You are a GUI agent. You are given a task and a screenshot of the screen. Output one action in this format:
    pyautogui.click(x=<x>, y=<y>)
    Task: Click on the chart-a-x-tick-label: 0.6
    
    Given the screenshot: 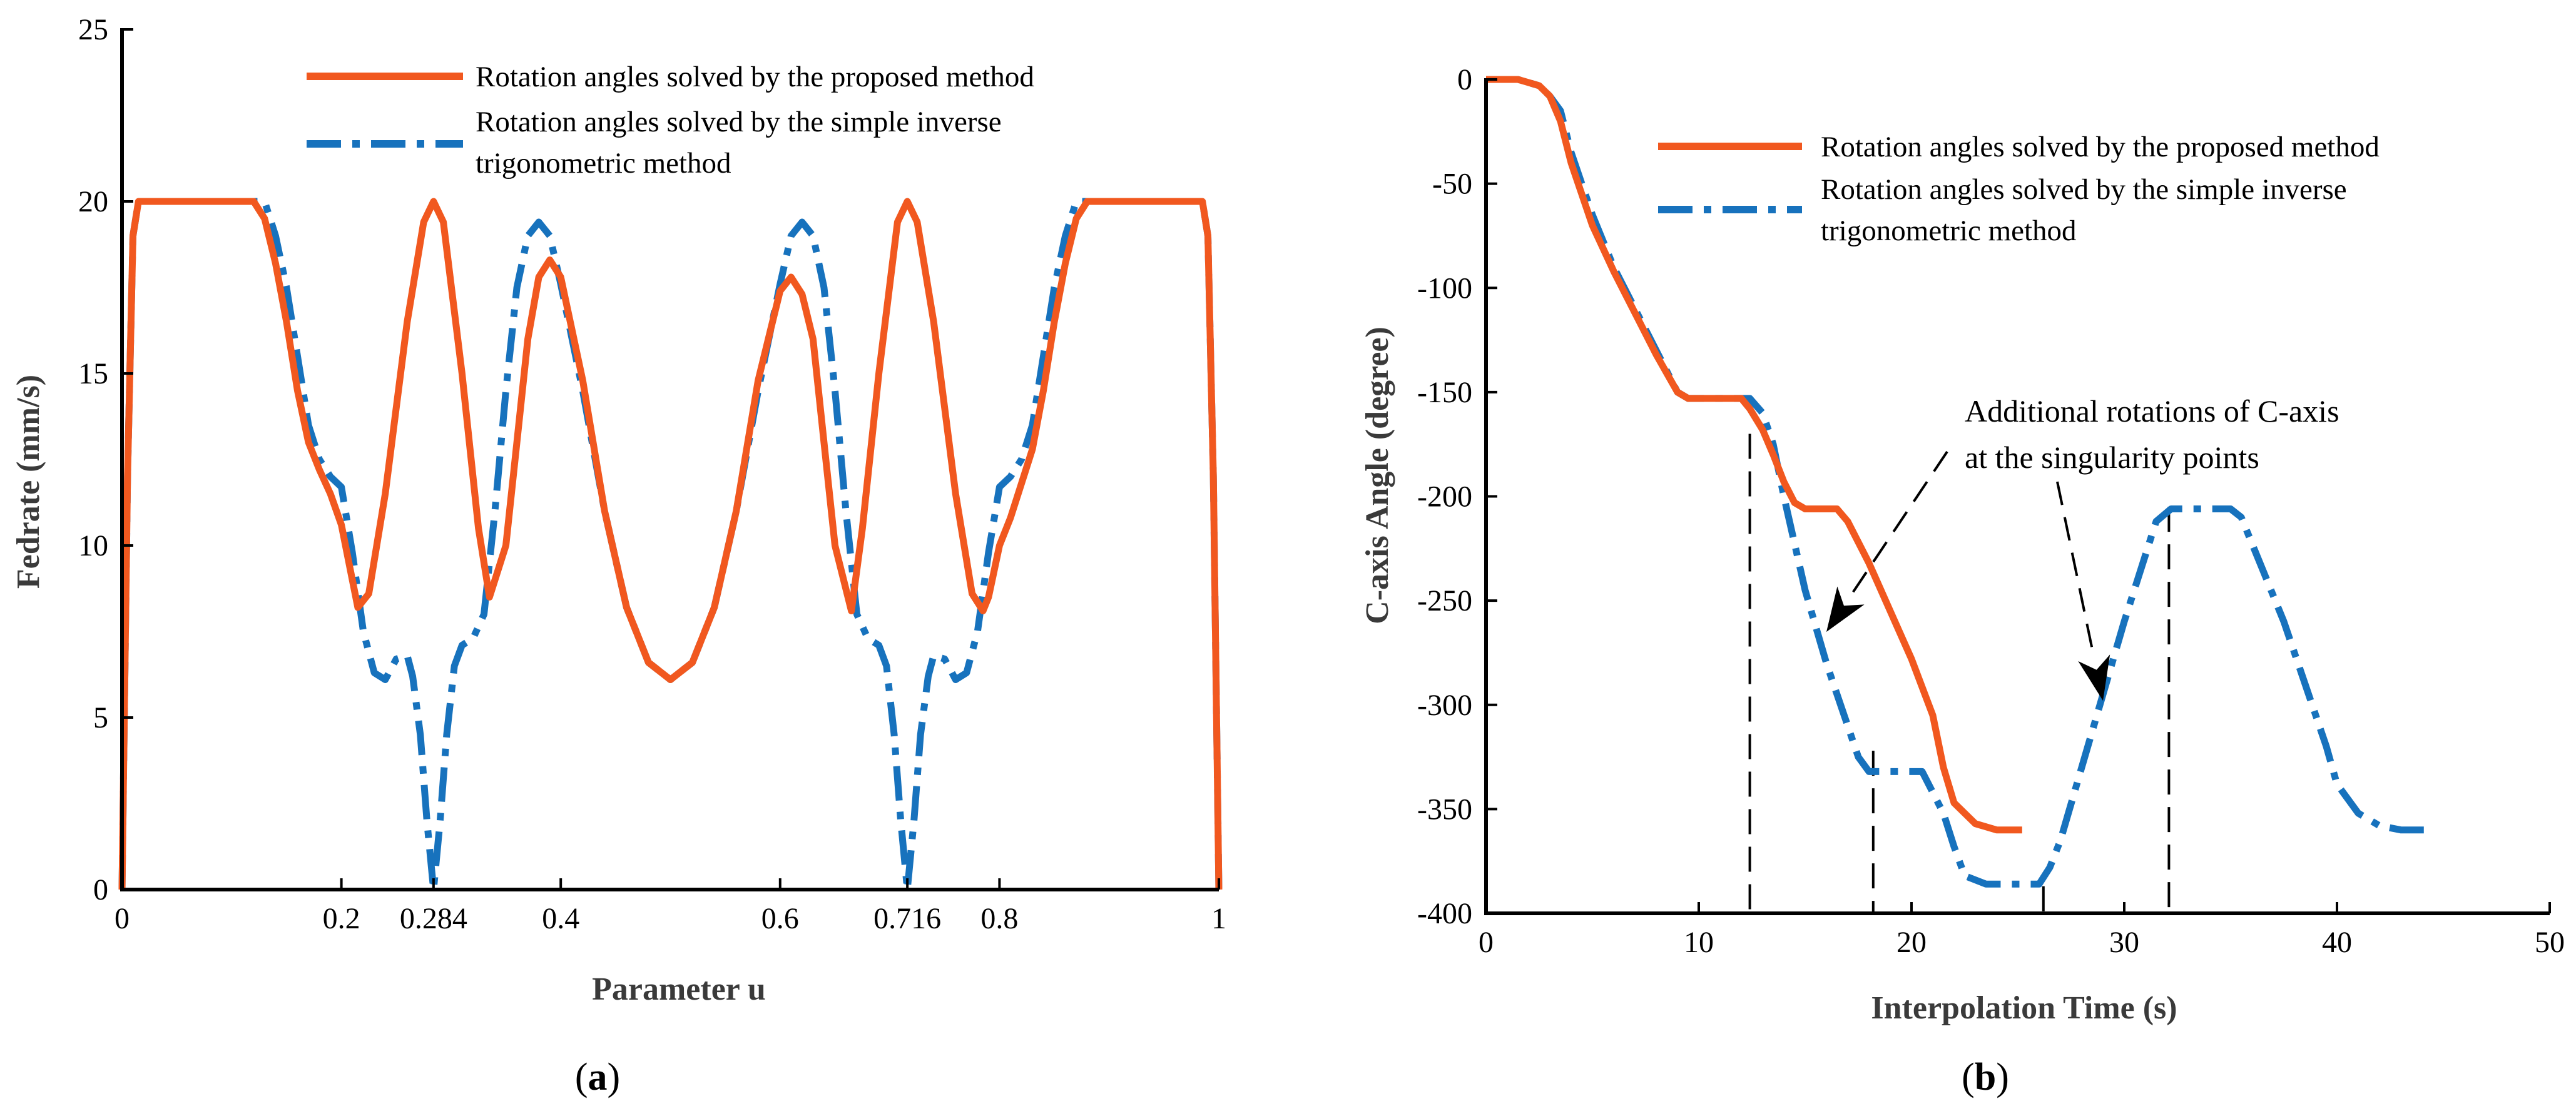 What is the action you would take?
    pyautogui.click(x=780, y=918)
    